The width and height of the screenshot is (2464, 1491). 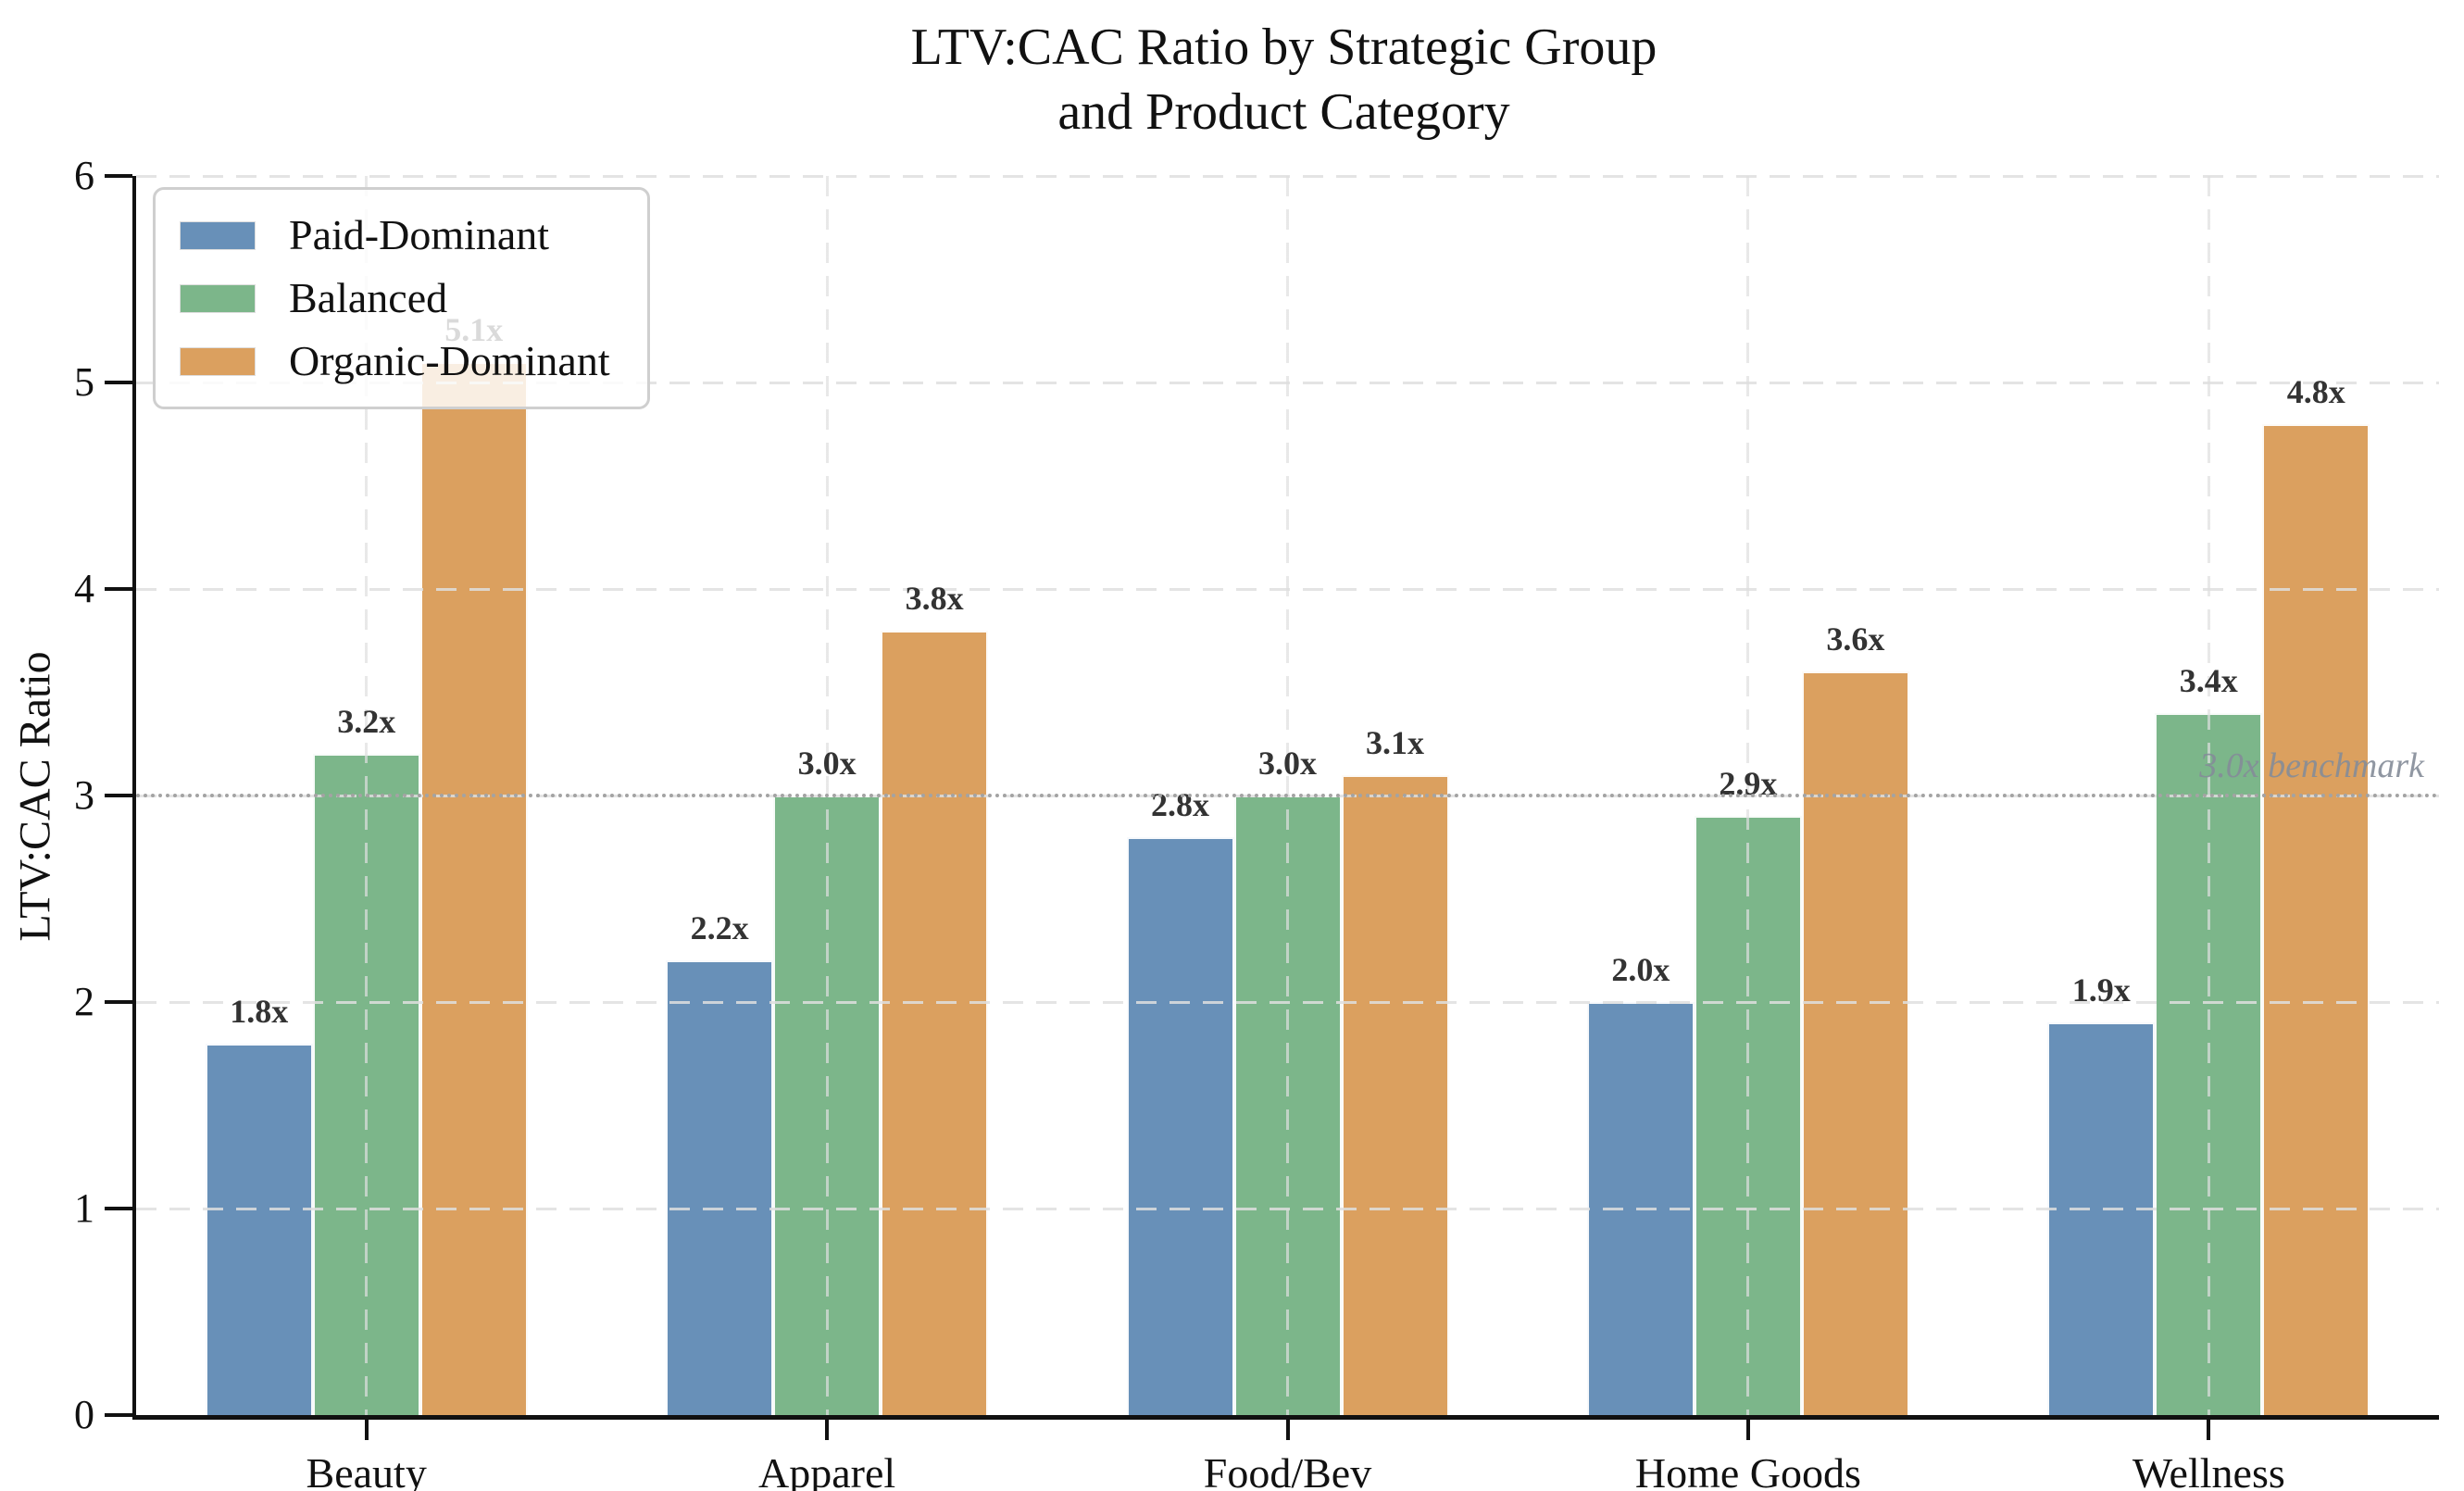 I want to click on y-tick-label-2: 2, so click(x=84, y=1001).